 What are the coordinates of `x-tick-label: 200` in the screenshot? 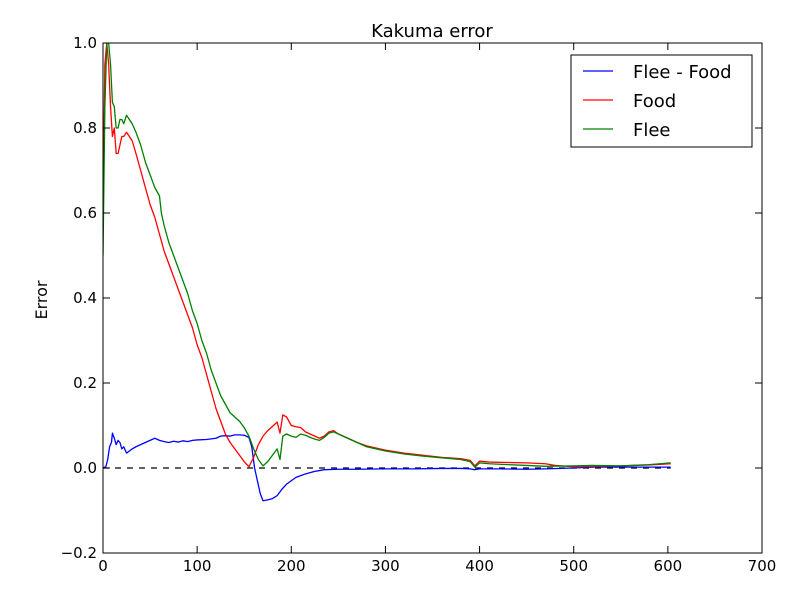 It's located at (291, 566).